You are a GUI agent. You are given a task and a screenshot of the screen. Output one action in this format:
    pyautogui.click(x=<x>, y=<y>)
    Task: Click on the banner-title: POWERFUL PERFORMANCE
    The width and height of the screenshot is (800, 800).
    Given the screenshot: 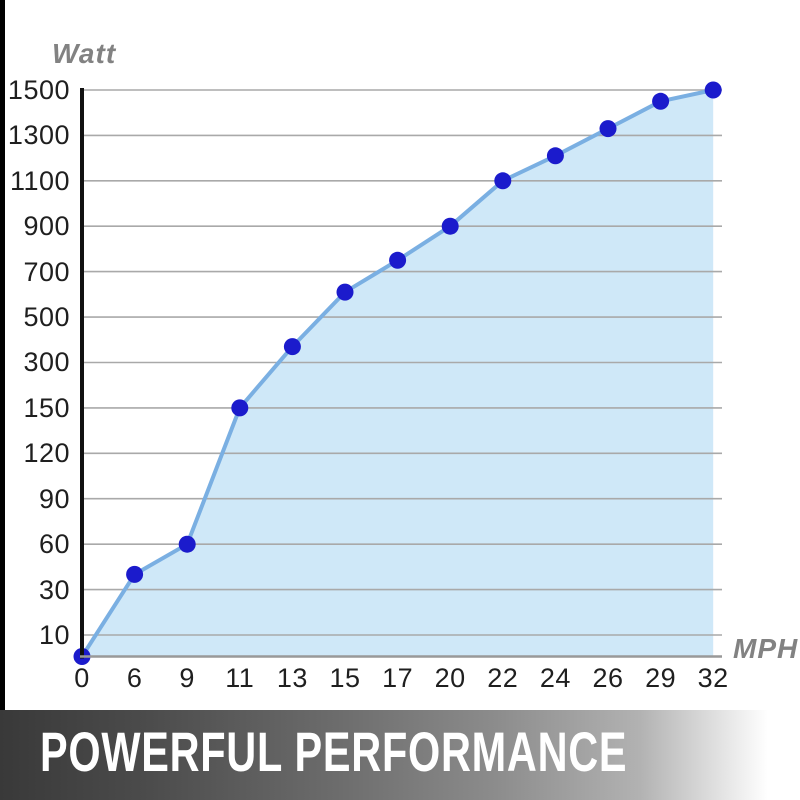 What is the action you would take?
    pyautogui.click(x=334, y=751)
    